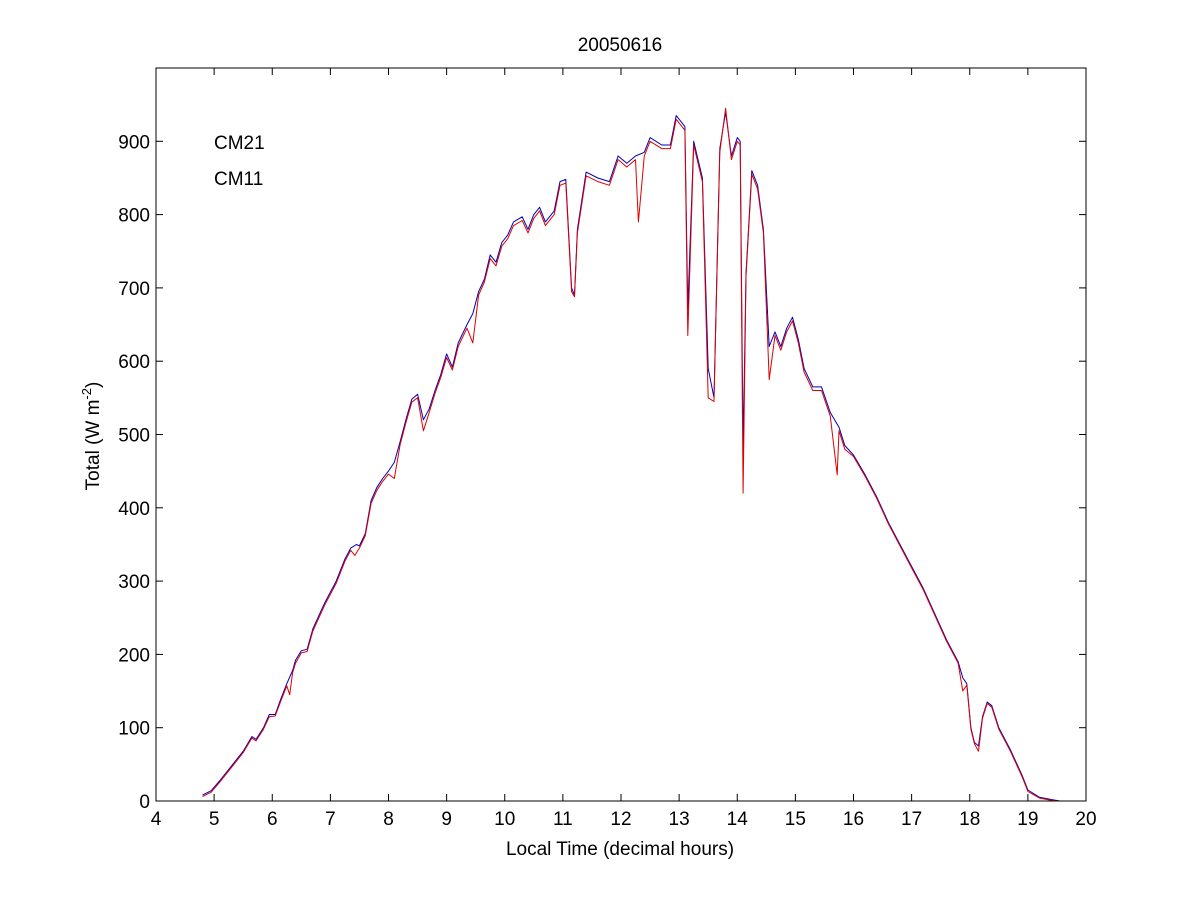 The width and height of the screenshot is (1200, 900). I want to click on y-tick-label: 500, so click(134, 436).